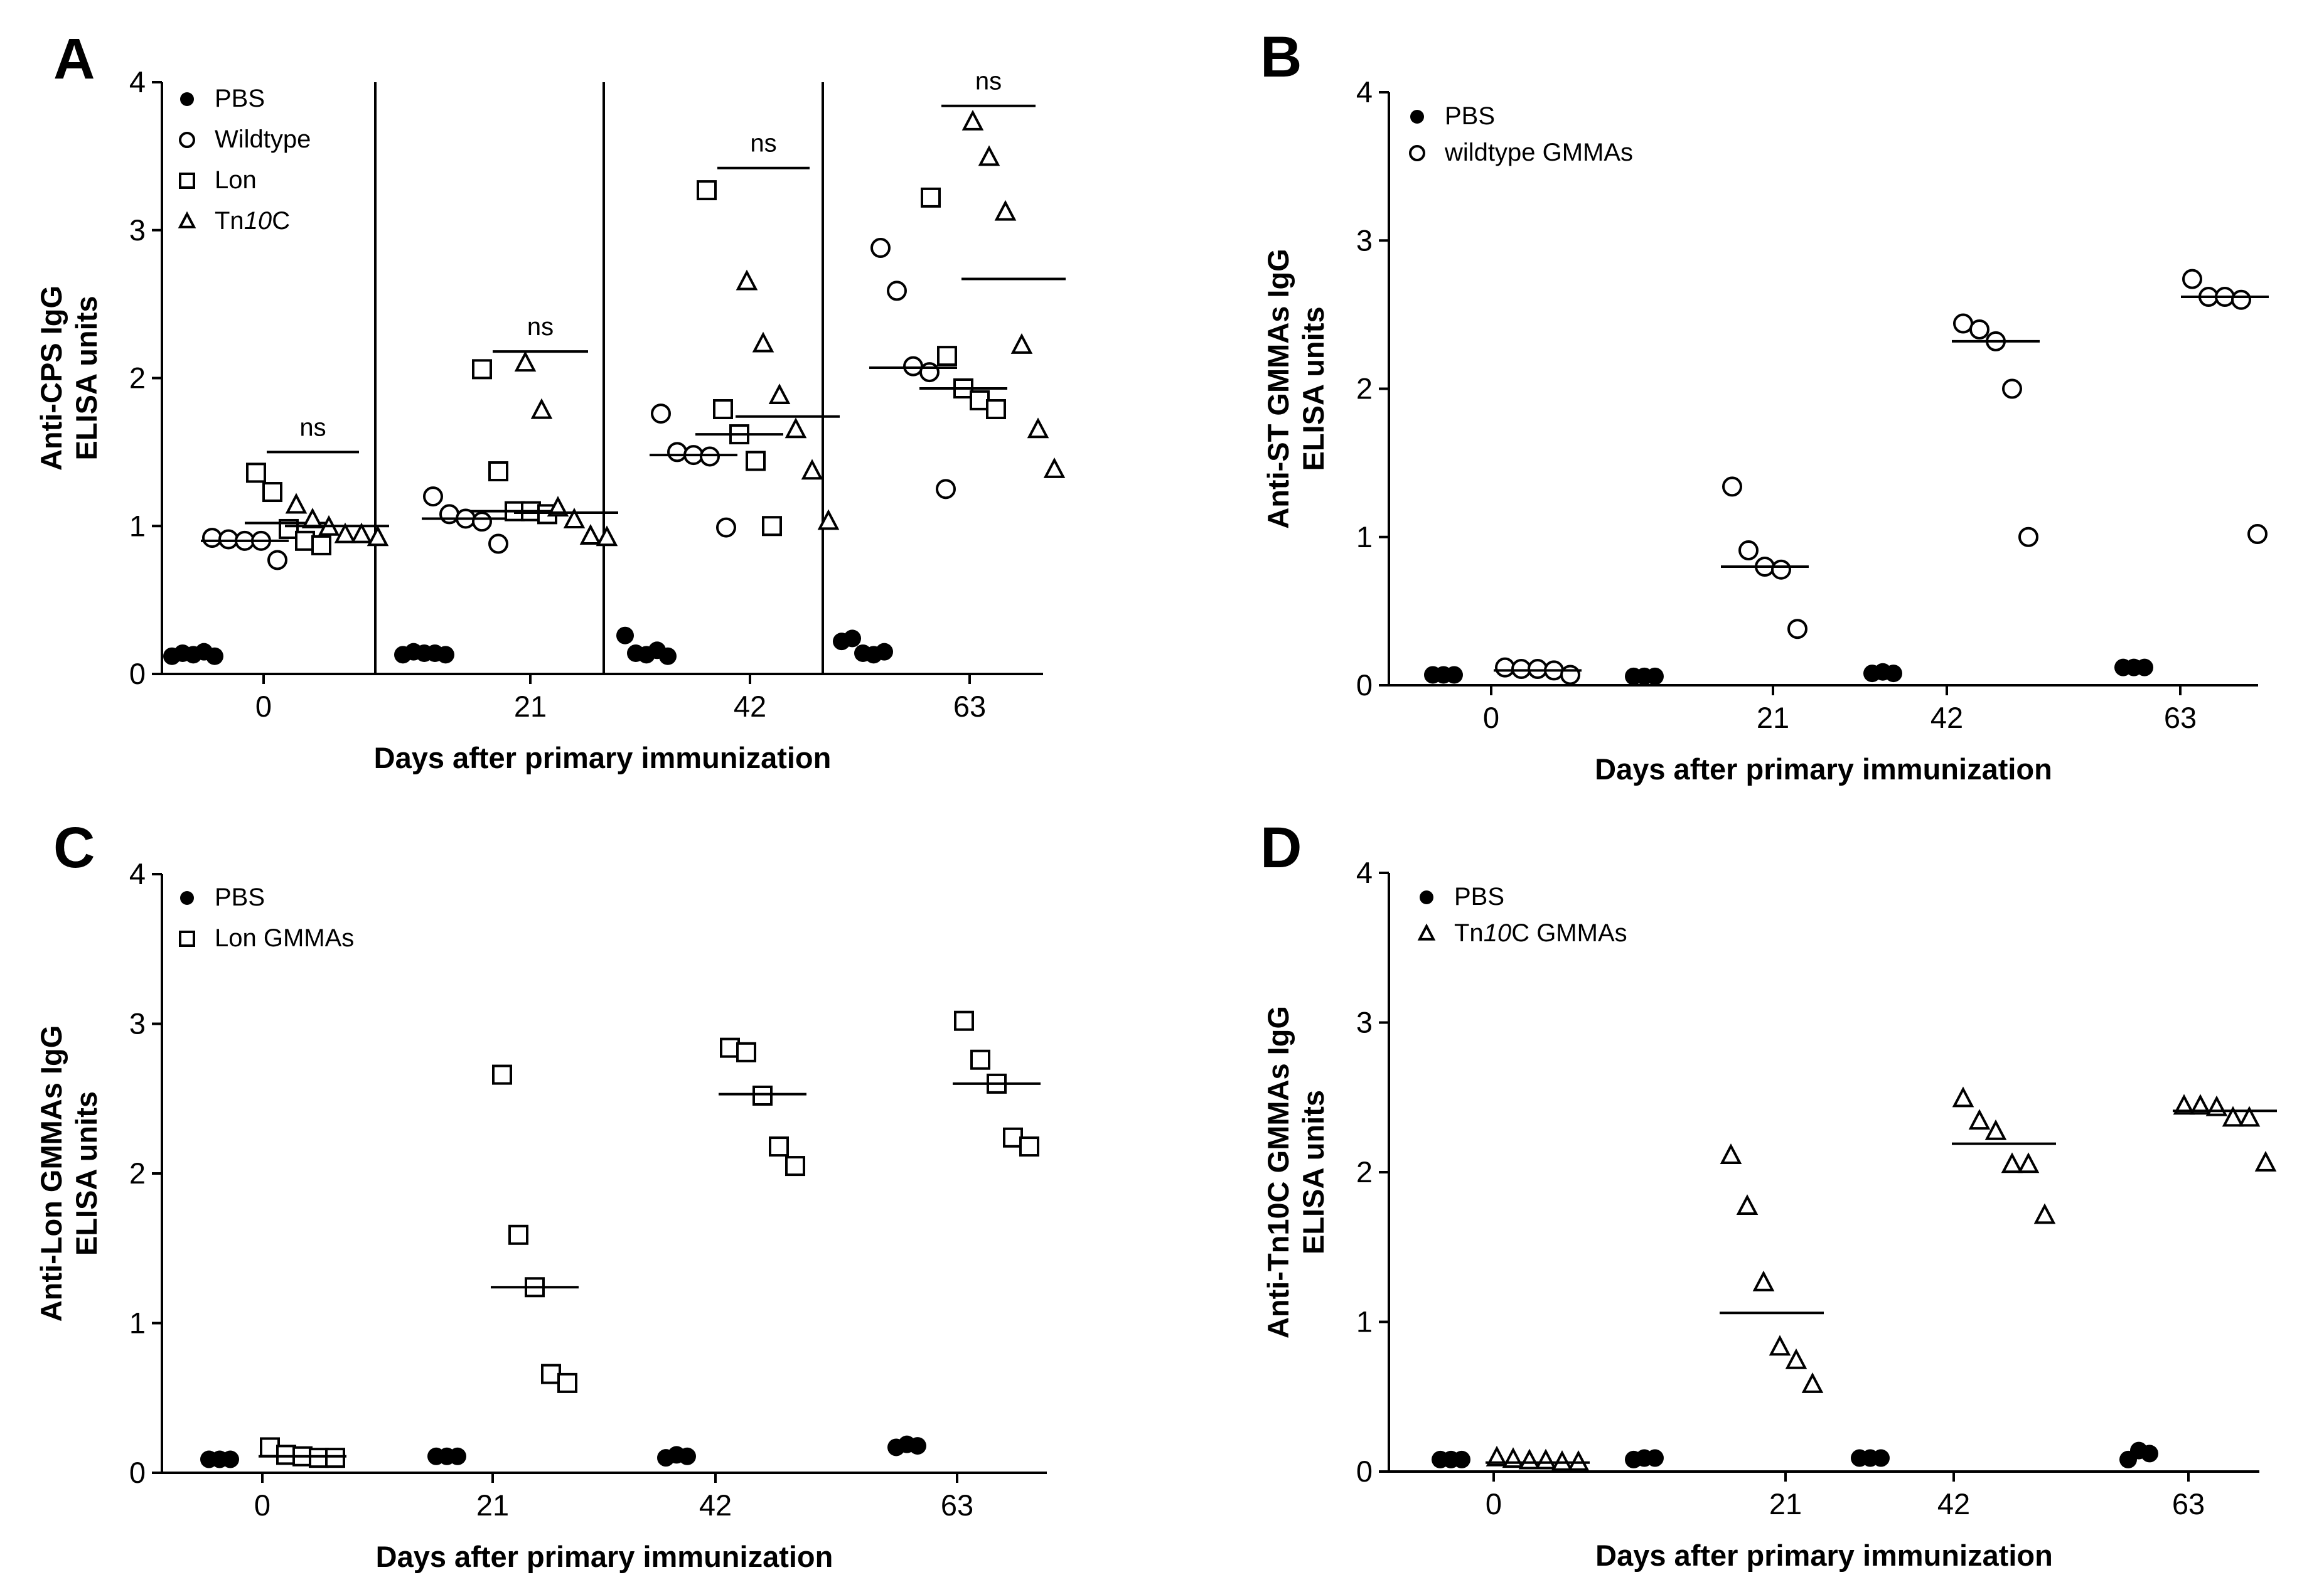  Describe the element at coordinates (187, 181) in the screenshot. I see `legend-marker-lon` at that location.